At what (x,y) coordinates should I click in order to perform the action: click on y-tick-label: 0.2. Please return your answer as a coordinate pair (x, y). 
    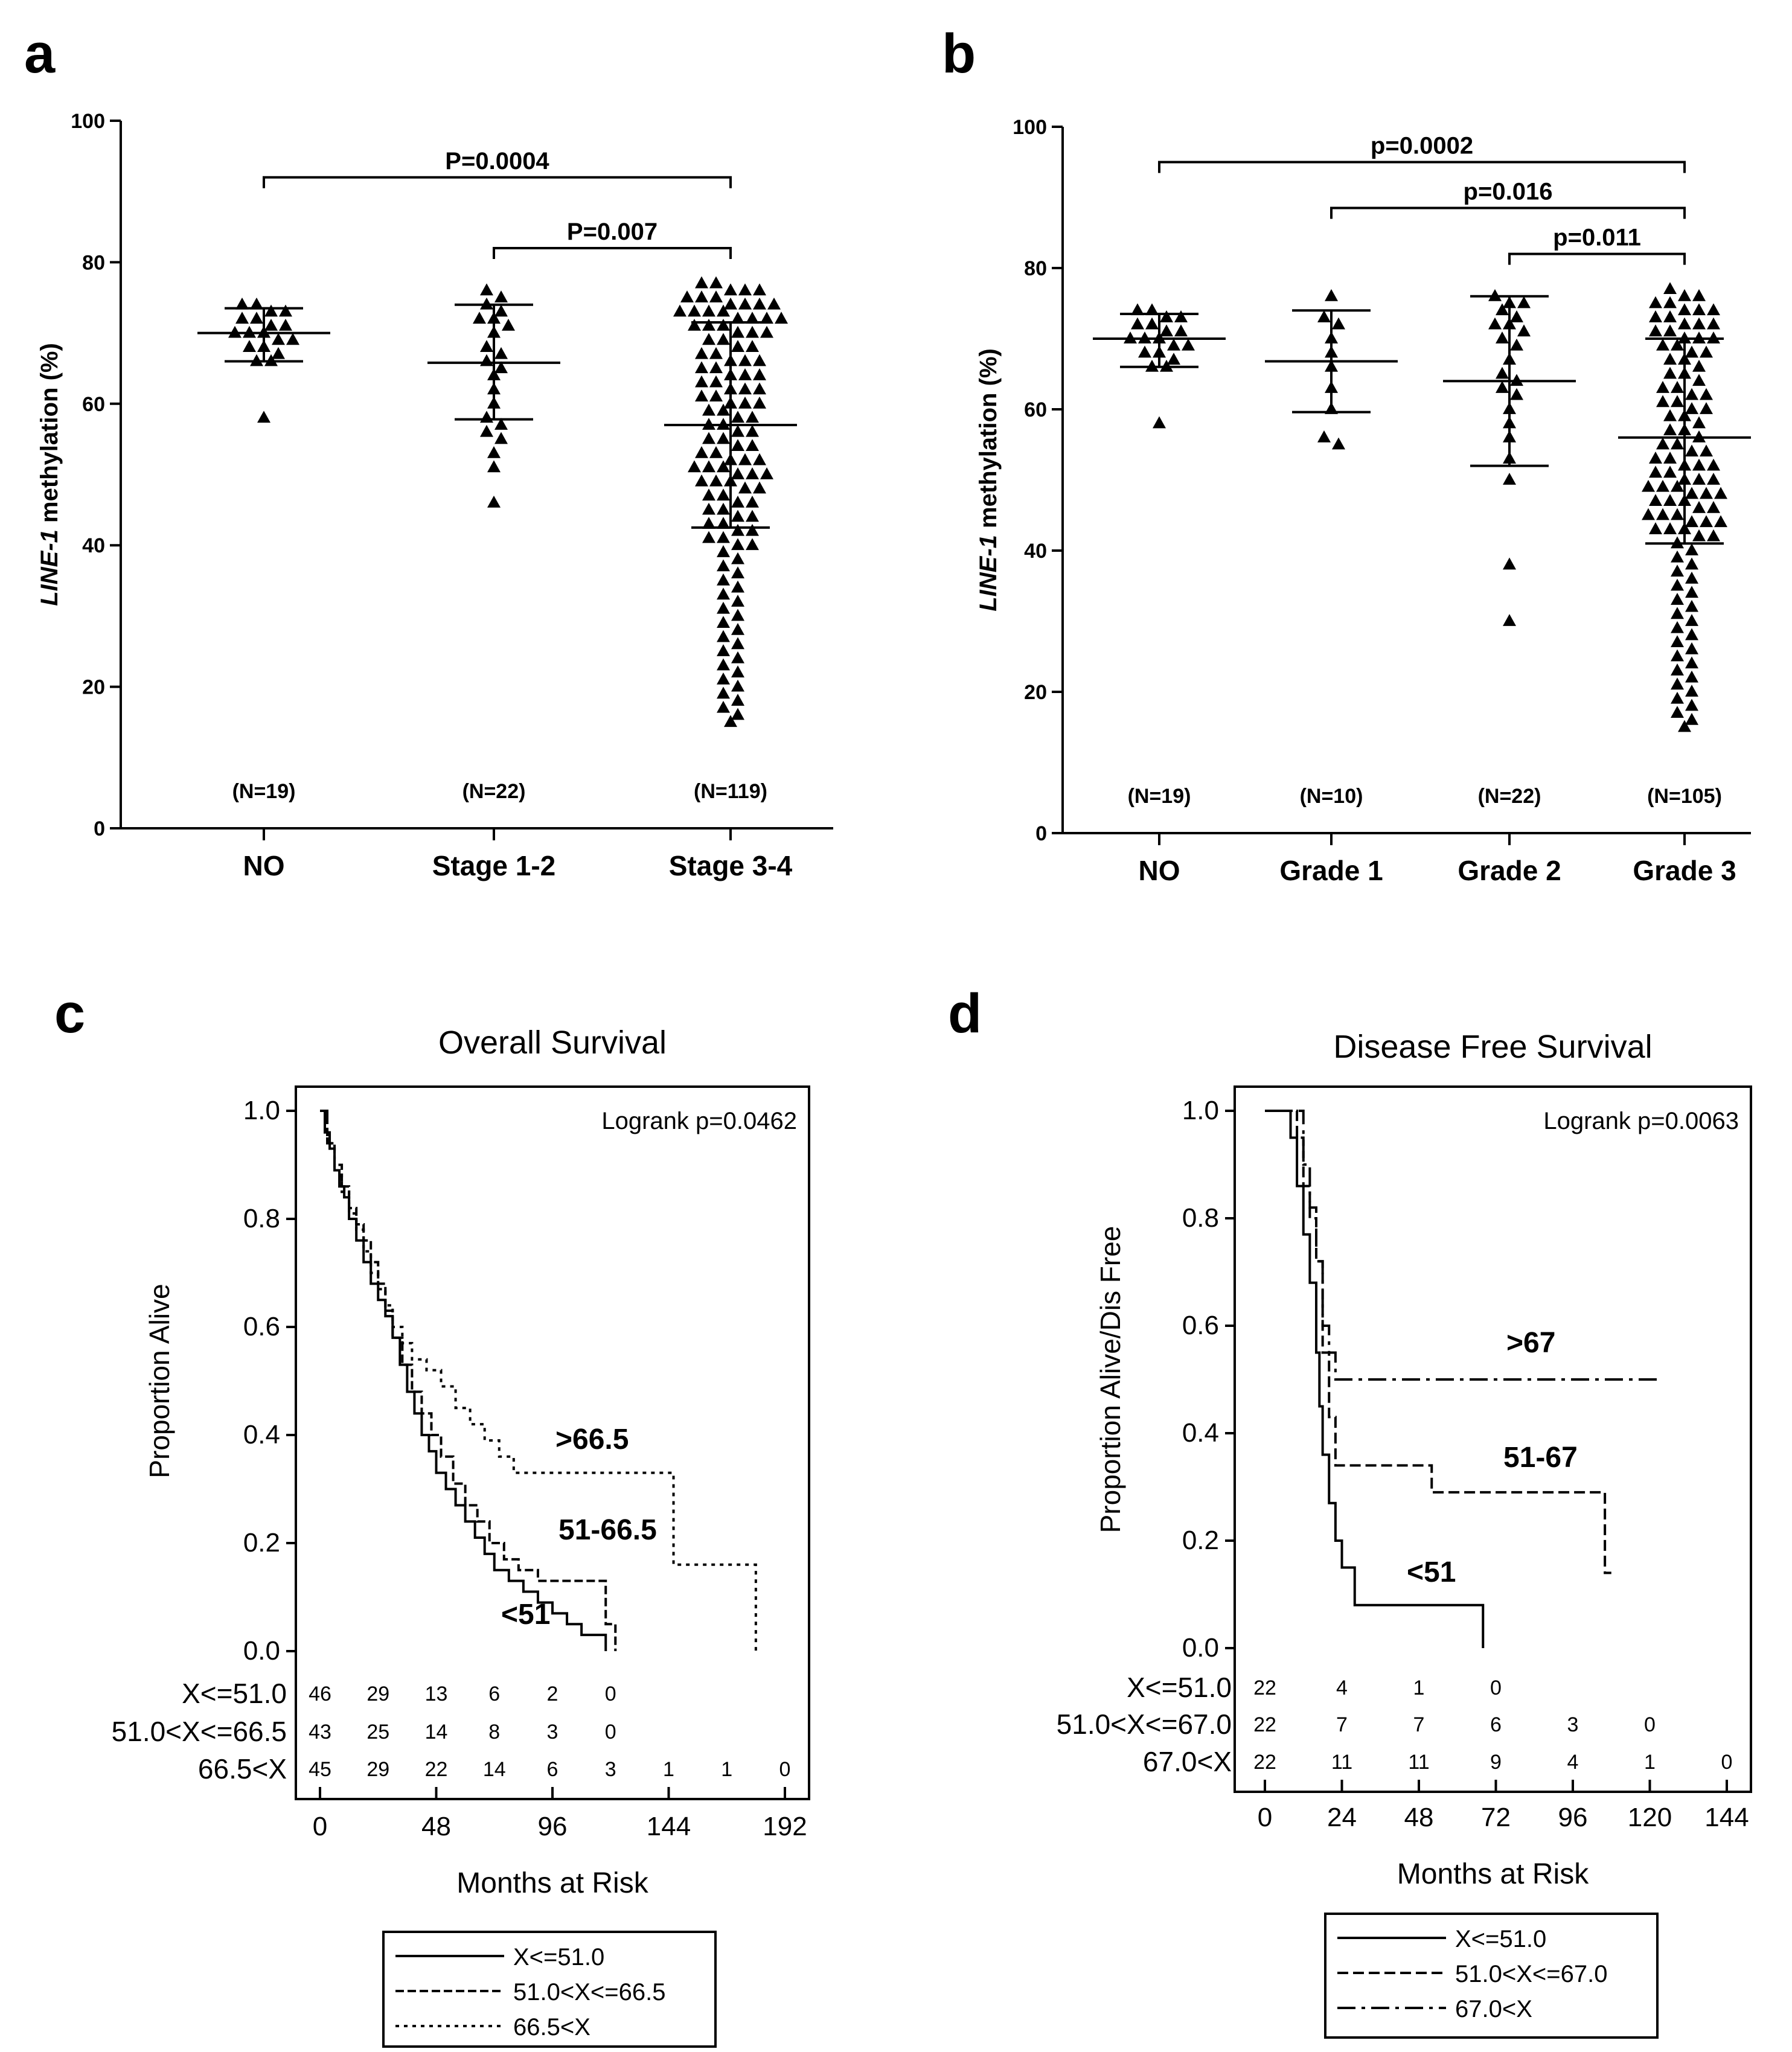
    Looking at the image, I should click on (1200, 1541).